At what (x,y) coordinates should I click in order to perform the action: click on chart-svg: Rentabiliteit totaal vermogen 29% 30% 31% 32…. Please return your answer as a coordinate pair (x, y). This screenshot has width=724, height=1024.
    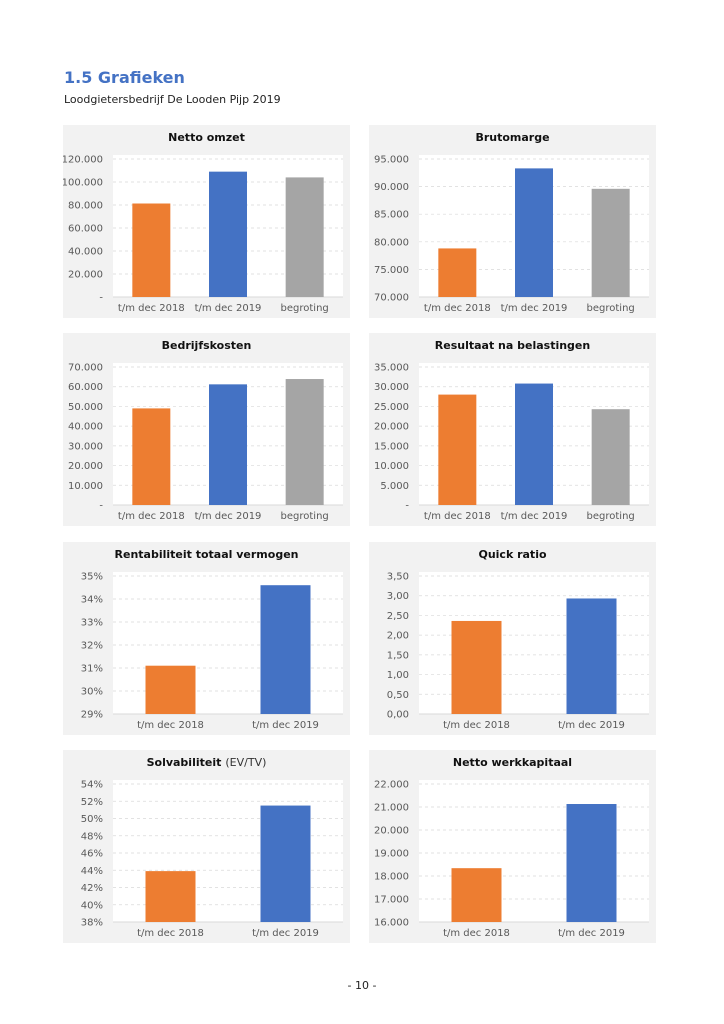
    Looking at the image, I should click on (212, 639).